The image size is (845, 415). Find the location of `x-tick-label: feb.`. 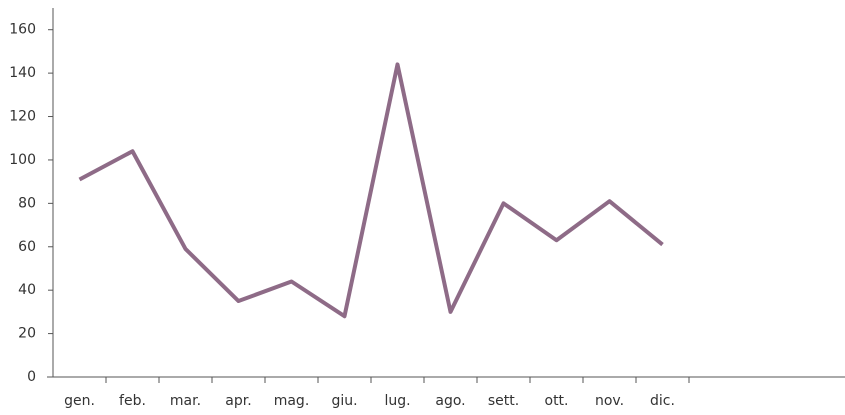

x-tick-label: feb. is located at coordinates (132, 401).